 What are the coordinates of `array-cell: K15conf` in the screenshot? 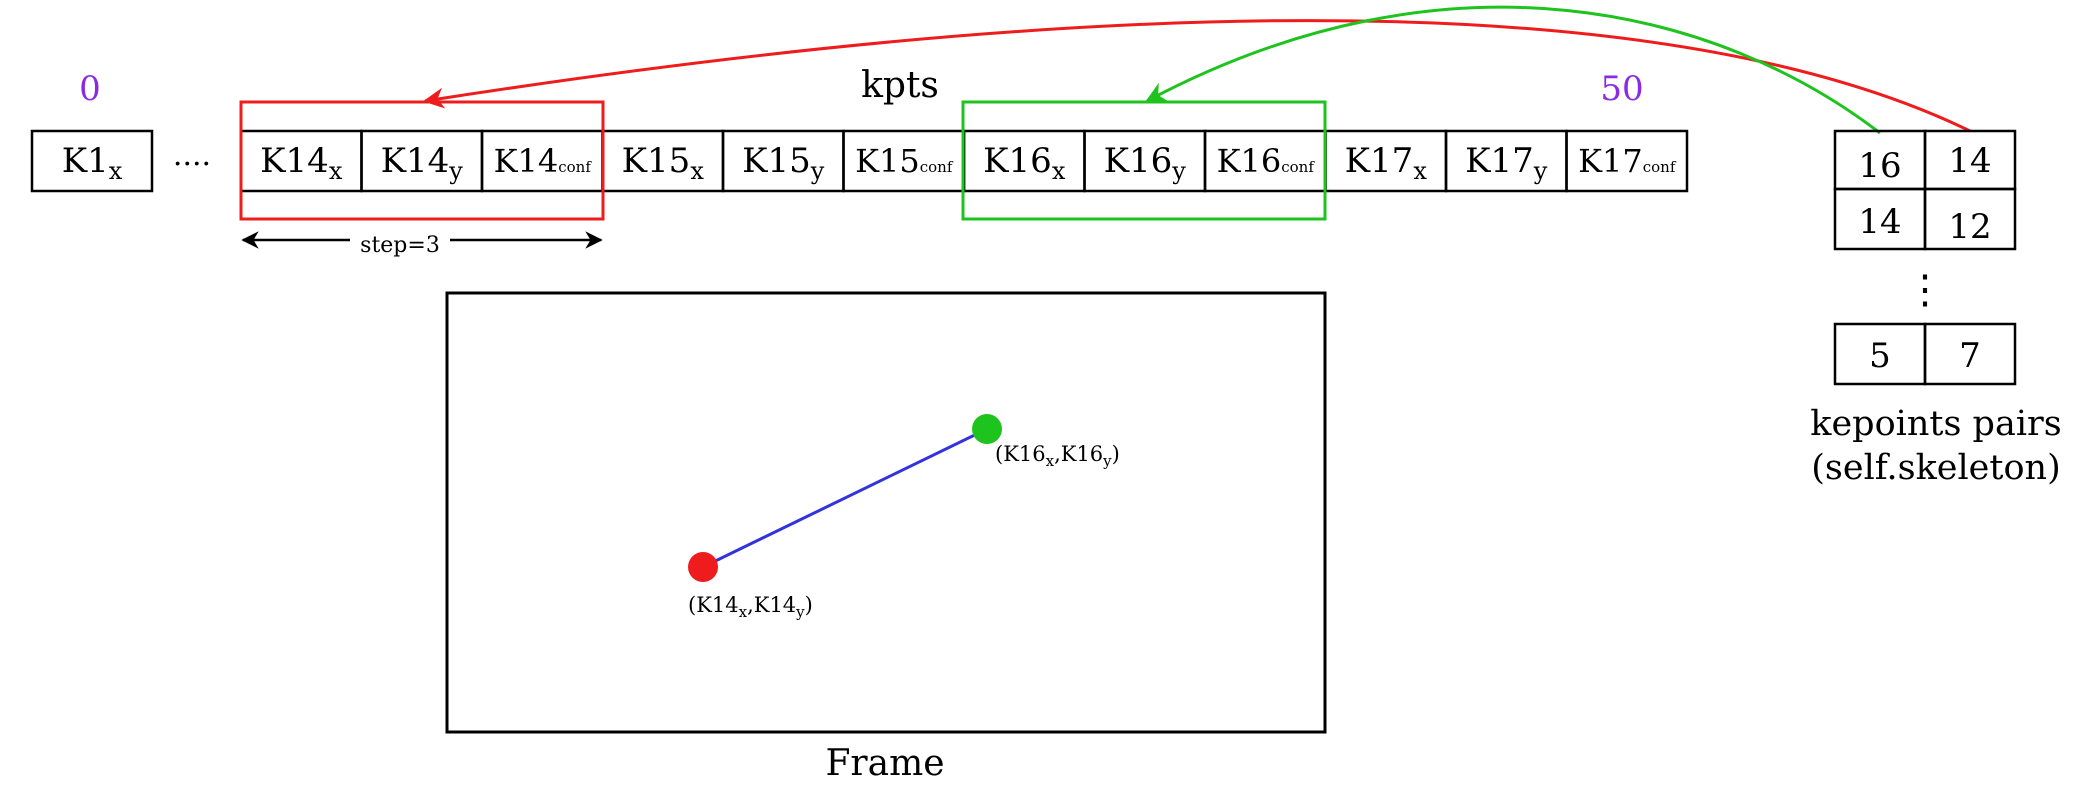 It's located at (904, 161).